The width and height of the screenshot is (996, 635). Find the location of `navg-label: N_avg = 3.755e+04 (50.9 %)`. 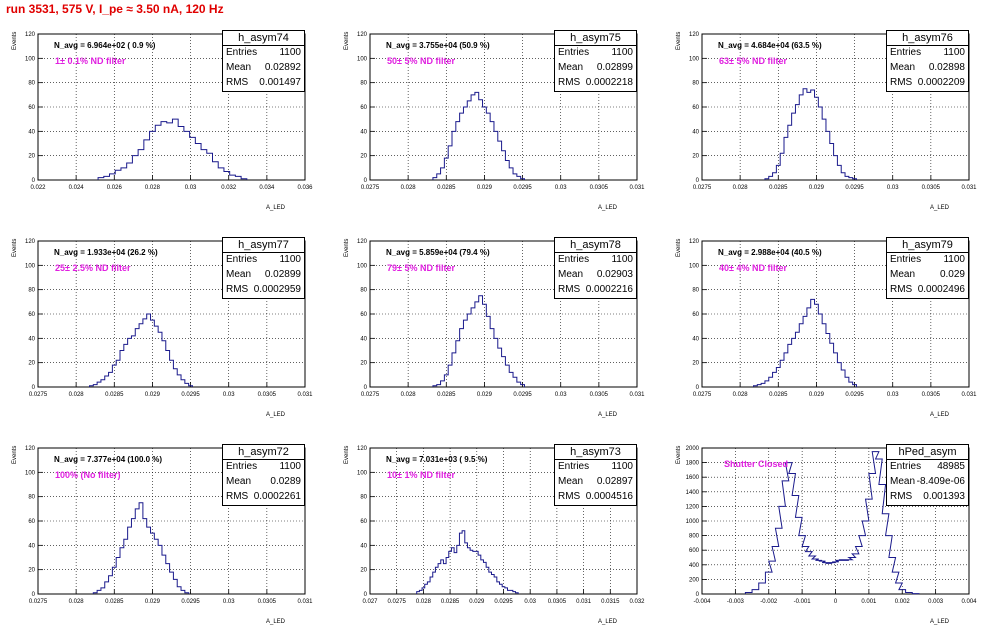

navg-label: N_avg = 3.755e+04 (50.9 %) is located at coordinates (438, 45).